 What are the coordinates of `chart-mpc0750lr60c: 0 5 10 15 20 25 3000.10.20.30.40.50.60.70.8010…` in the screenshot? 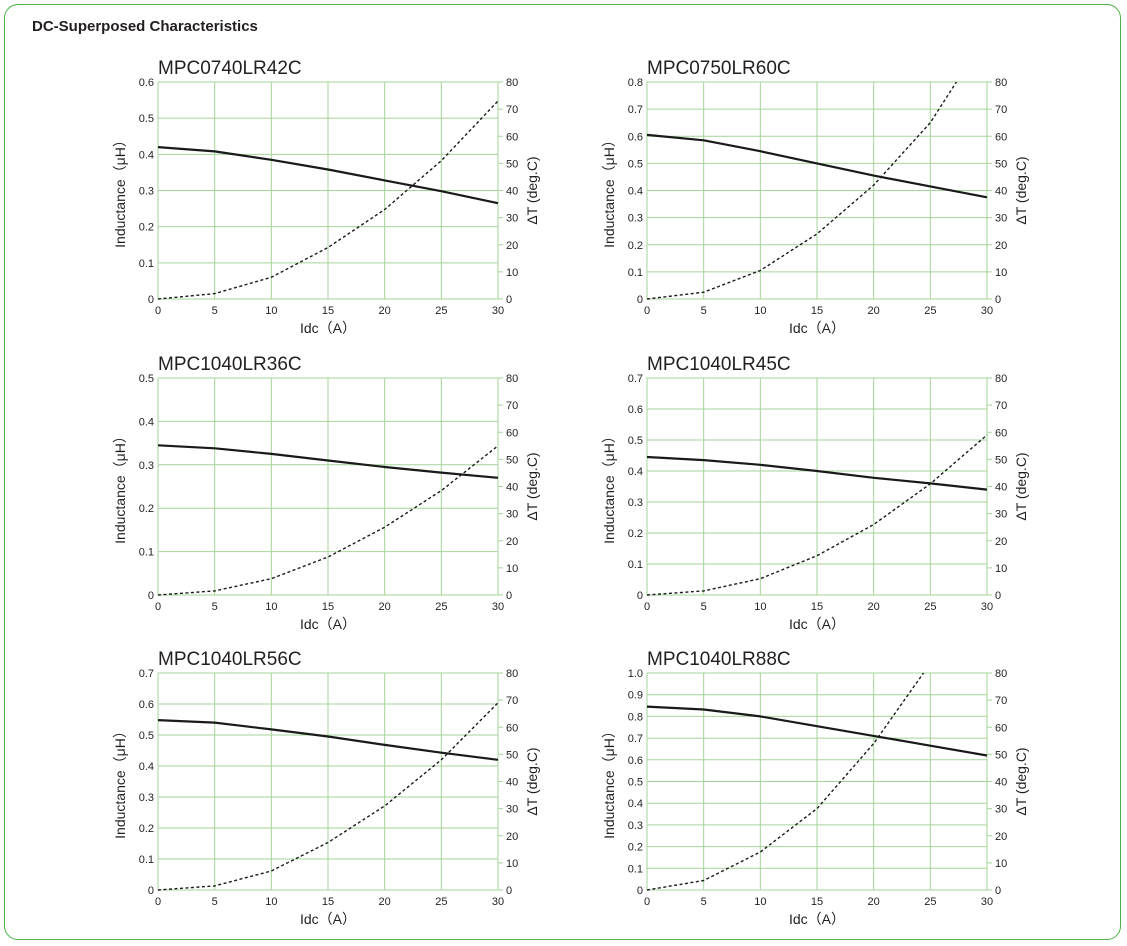 It's located at (815, 197).